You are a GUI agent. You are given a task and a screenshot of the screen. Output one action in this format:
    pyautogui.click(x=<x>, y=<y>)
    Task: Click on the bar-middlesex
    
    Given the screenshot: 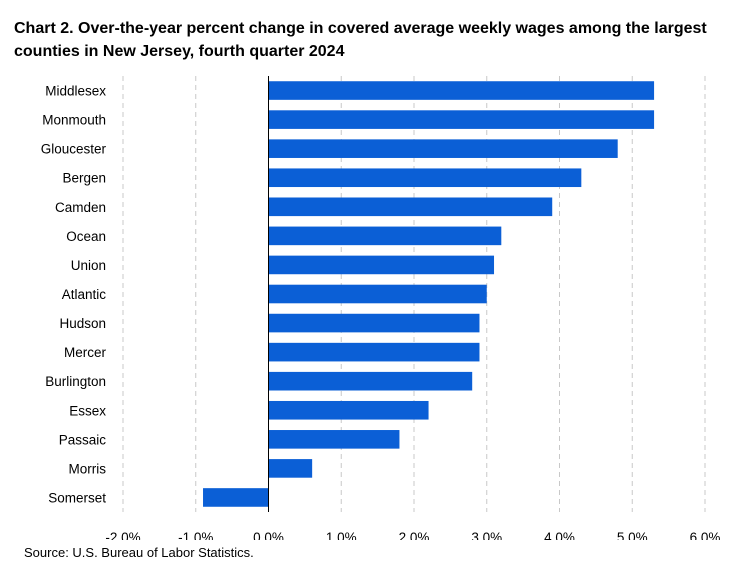 What is the action you would take?
    pyautogui.click(x=461, y=90)
    